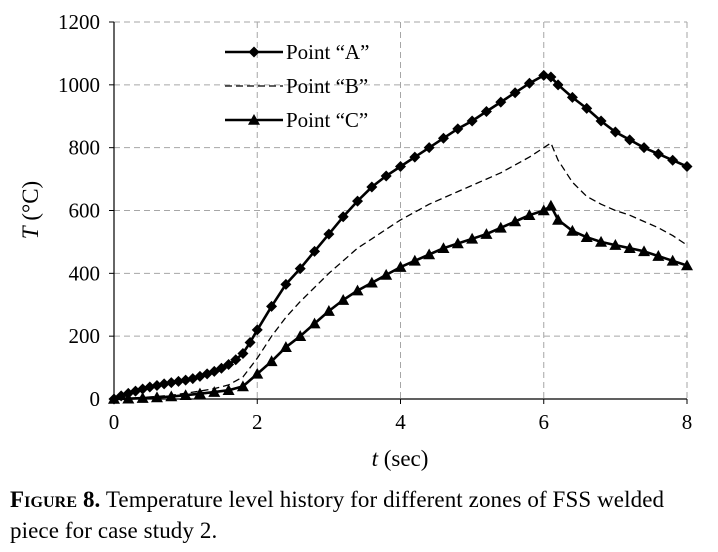  I want to click on x-tick-label: 6, so click(544, 422).